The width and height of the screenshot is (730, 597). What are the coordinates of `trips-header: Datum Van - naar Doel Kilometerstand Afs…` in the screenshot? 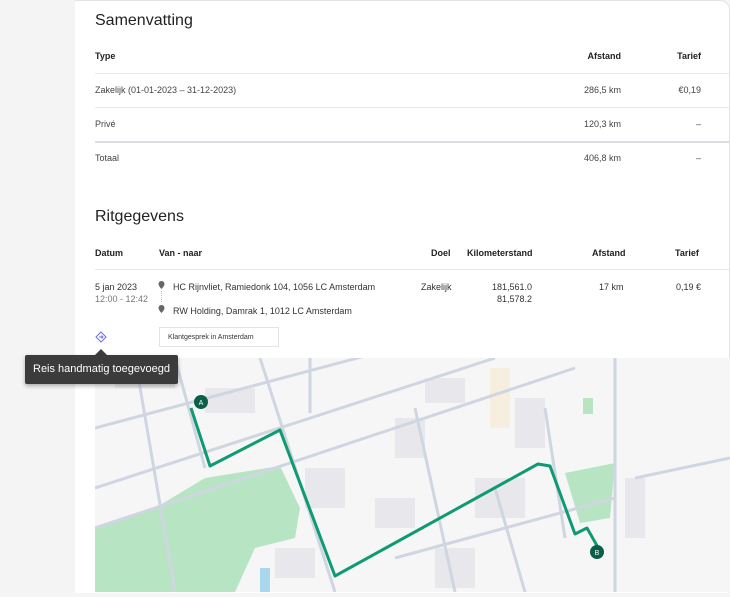 It's located at (412, 253).